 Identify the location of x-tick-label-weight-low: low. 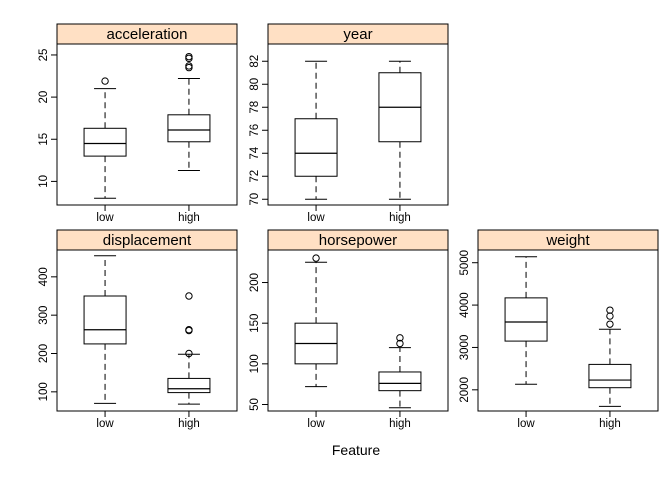
(526, 424).